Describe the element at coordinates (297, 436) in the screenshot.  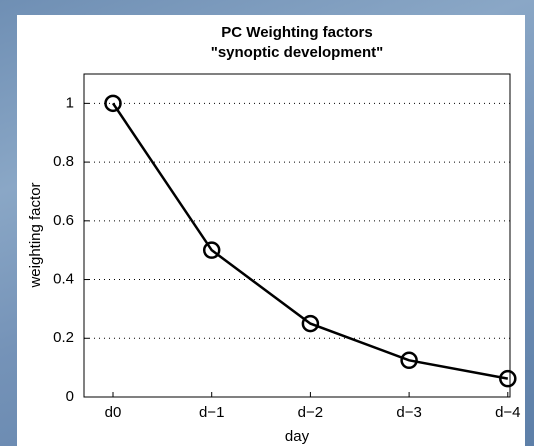
I see `x-axis-label: day` at that location.